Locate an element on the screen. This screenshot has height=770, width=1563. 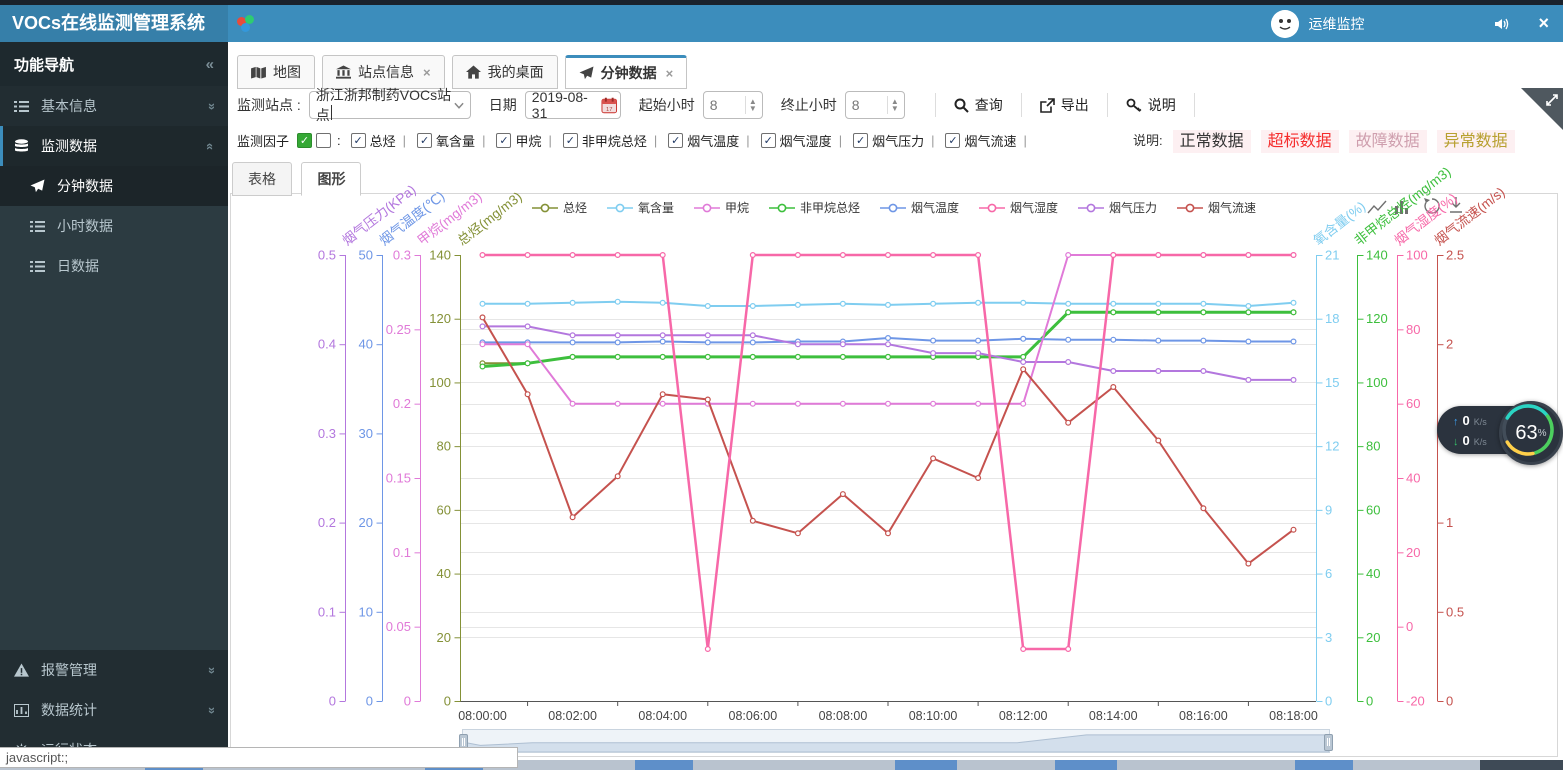
text-cursor is located at coordinates (331, 112).